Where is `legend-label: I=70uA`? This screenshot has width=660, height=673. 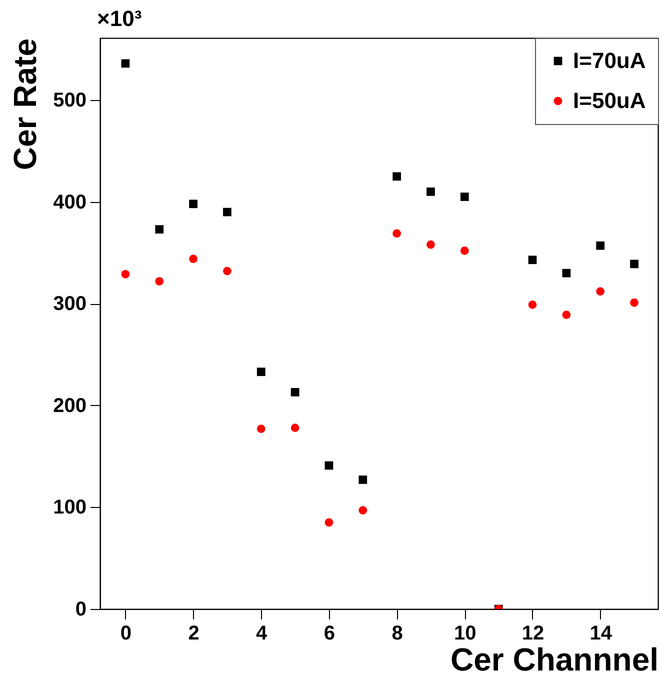 legend-label: I=70uA is located at coordinates (609, 60).